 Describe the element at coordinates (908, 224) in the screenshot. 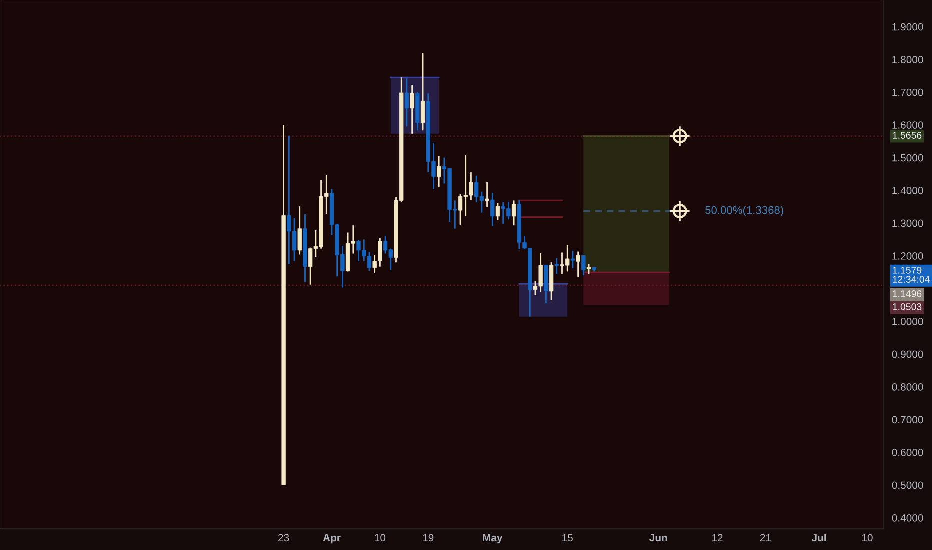

I see `y-tick-label: 1.3000` at that location.